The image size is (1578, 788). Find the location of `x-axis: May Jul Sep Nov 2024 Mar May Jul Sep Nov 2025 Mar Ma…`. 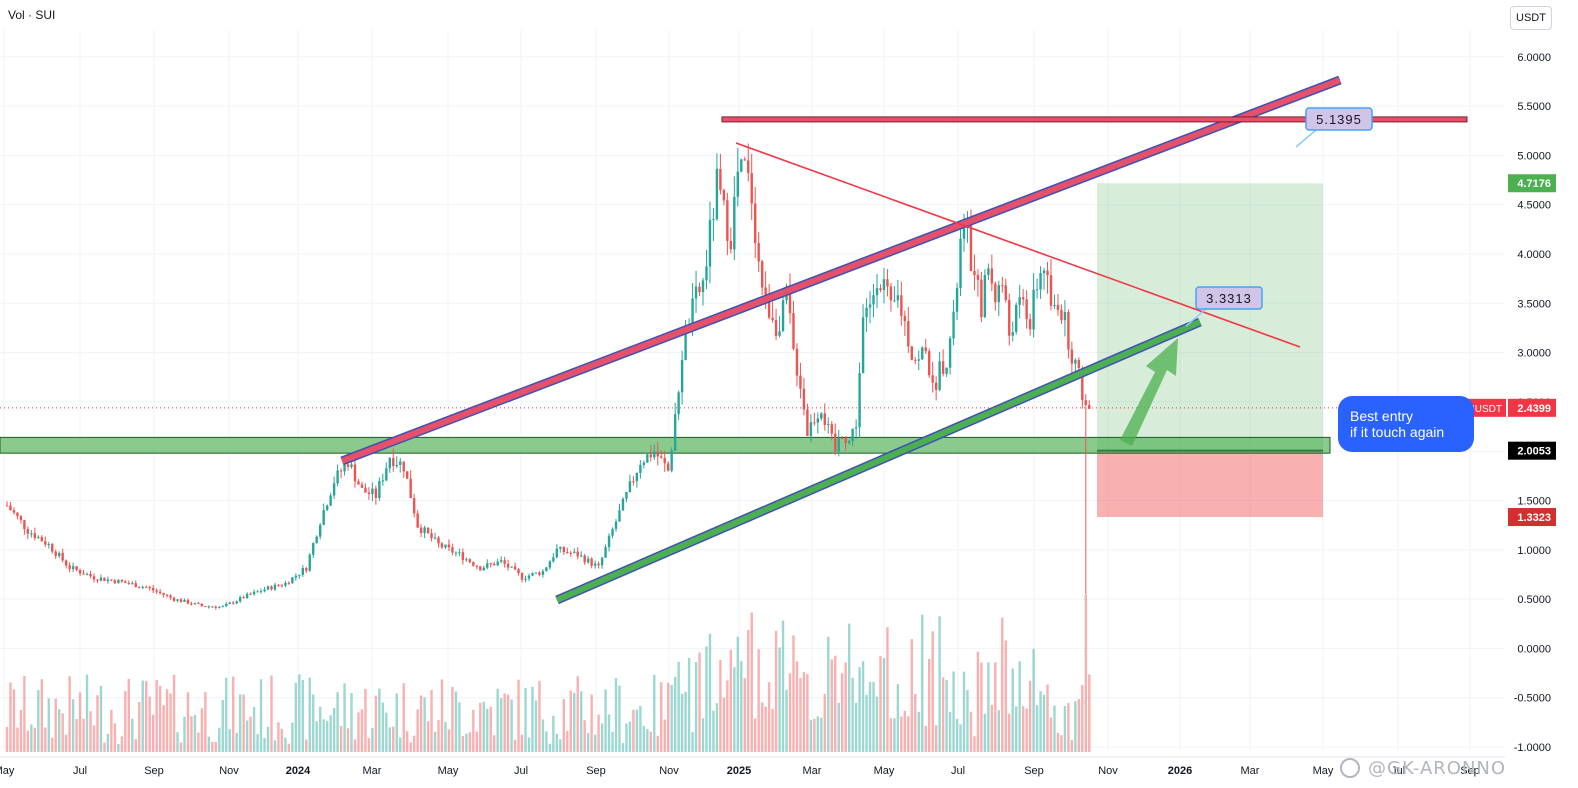

x-axis: May Jul Sep Nov 2024 Mar May Jul Sep Nov 2025 Mar Ma… is located at coordinates (752, 766).